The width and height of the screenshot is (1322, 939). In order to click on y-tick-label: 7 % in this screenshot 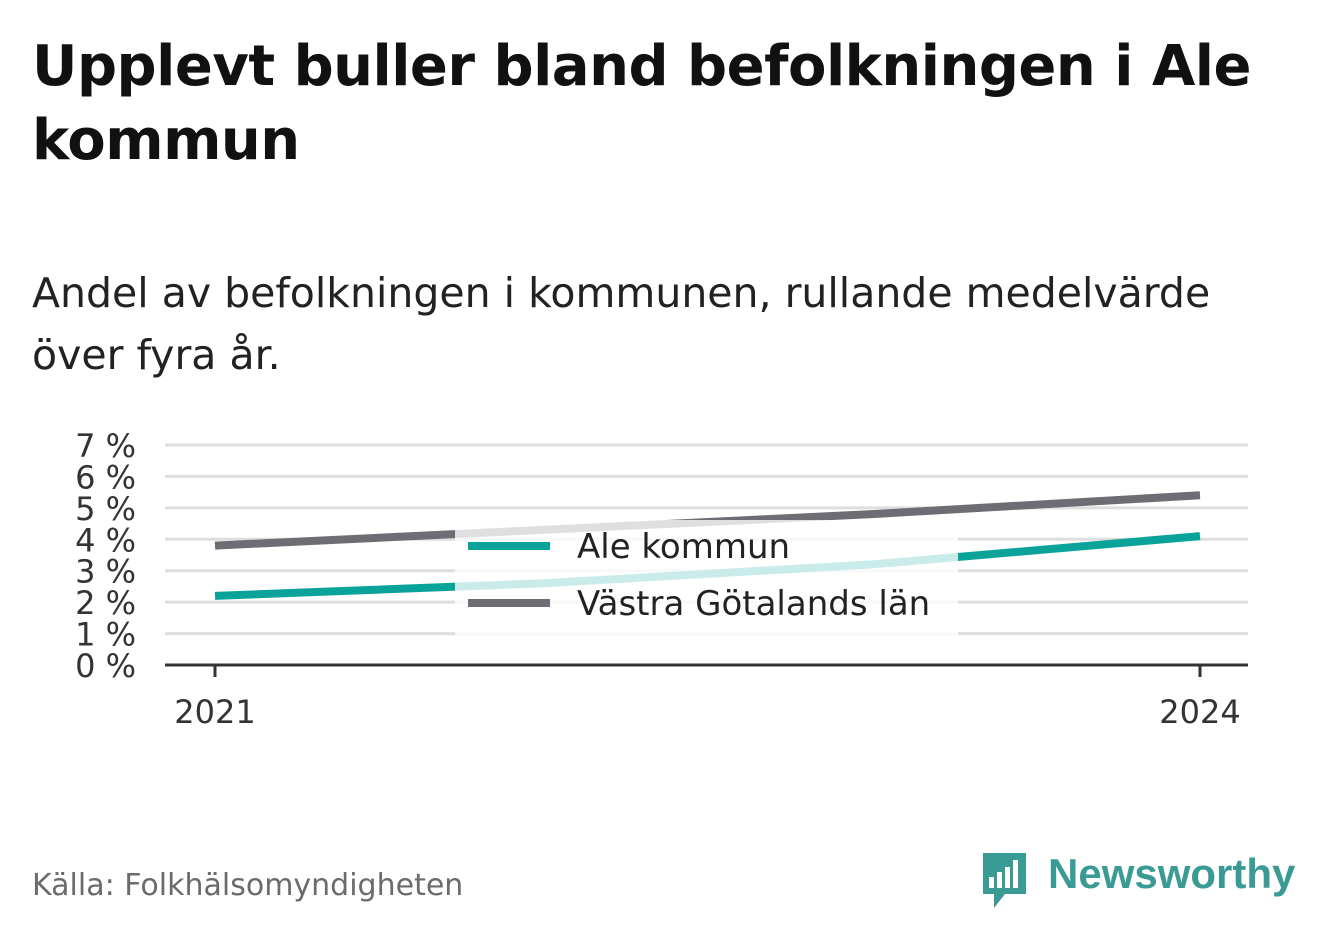, I will do `click(105, 446)`.